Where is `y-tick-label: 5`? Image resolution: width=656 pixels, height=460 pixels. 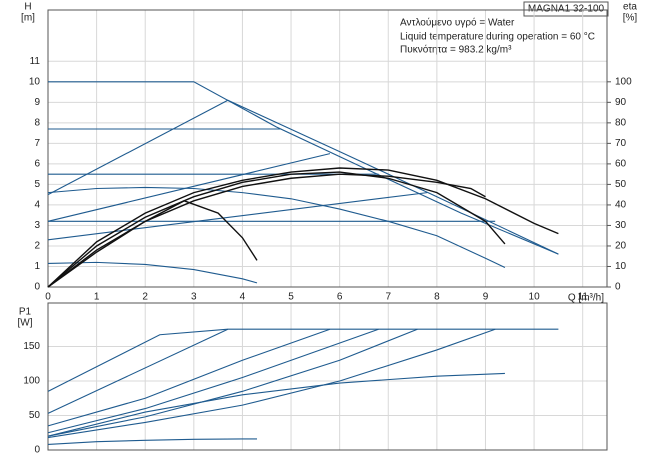 y-tick-label: 5 is located at coordinates (37, 184).